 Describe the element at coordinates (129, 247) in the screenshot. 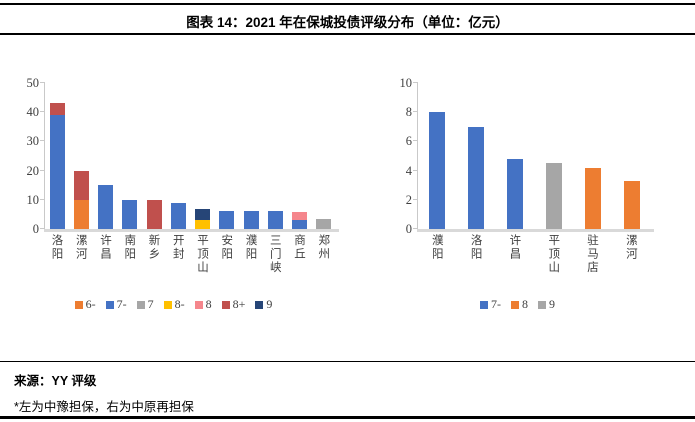

I see `x-category-label: 南阳` at that location.